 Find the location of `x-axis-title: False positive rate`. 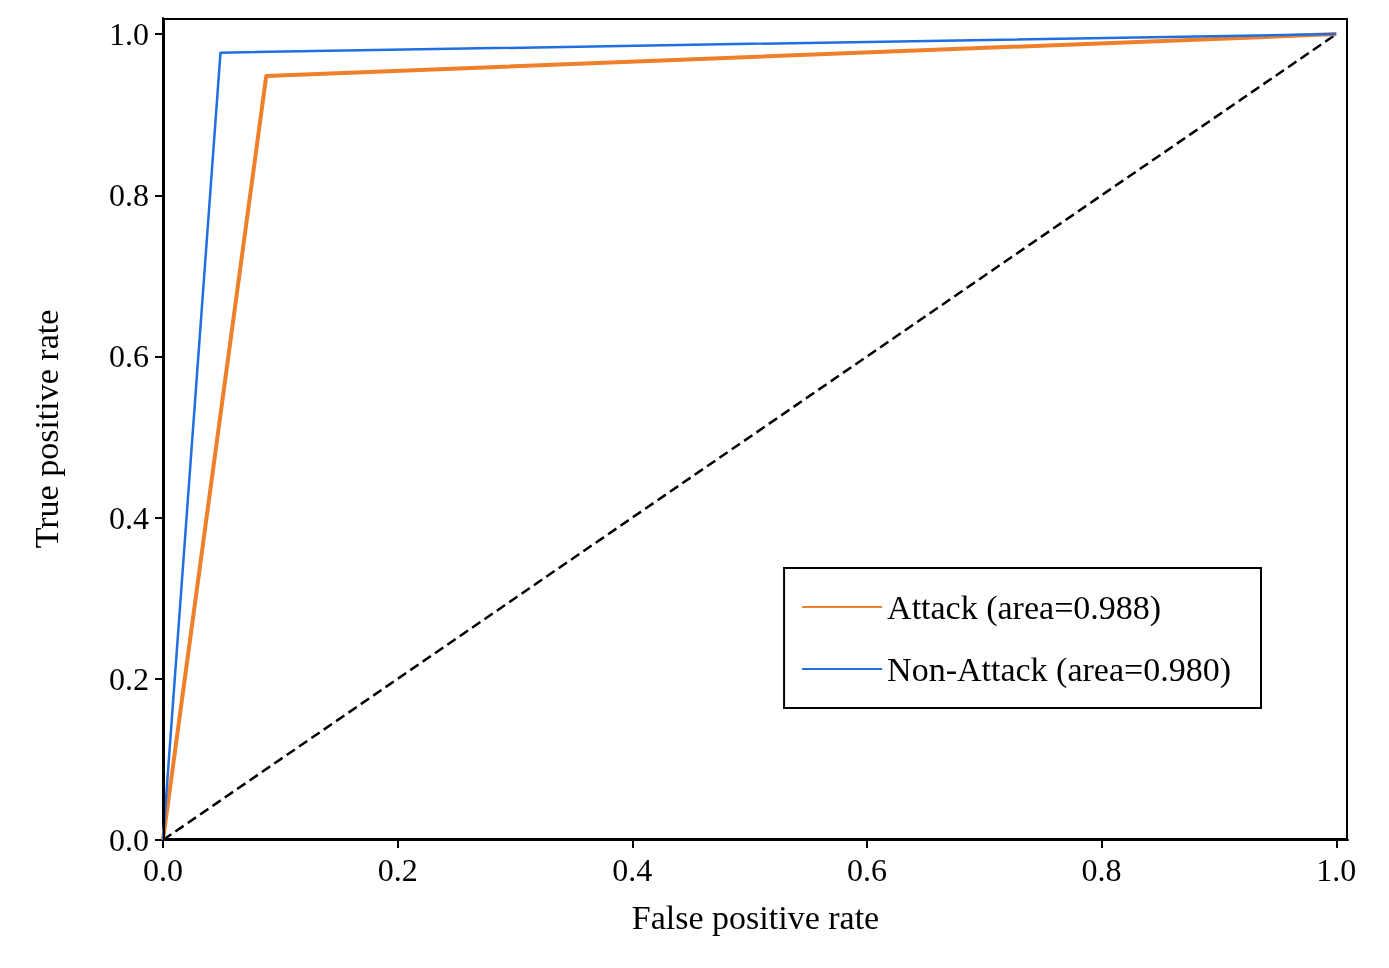

x-axis-title: False positive rate is located at coordinates (755, 917).